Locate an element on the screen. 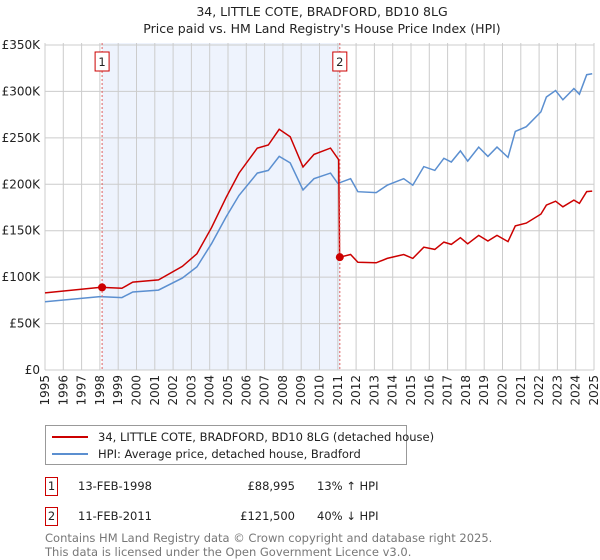 This screenshot has width=600, height=560. x-tick-label: 2017 is located at coordinates (448, 390).